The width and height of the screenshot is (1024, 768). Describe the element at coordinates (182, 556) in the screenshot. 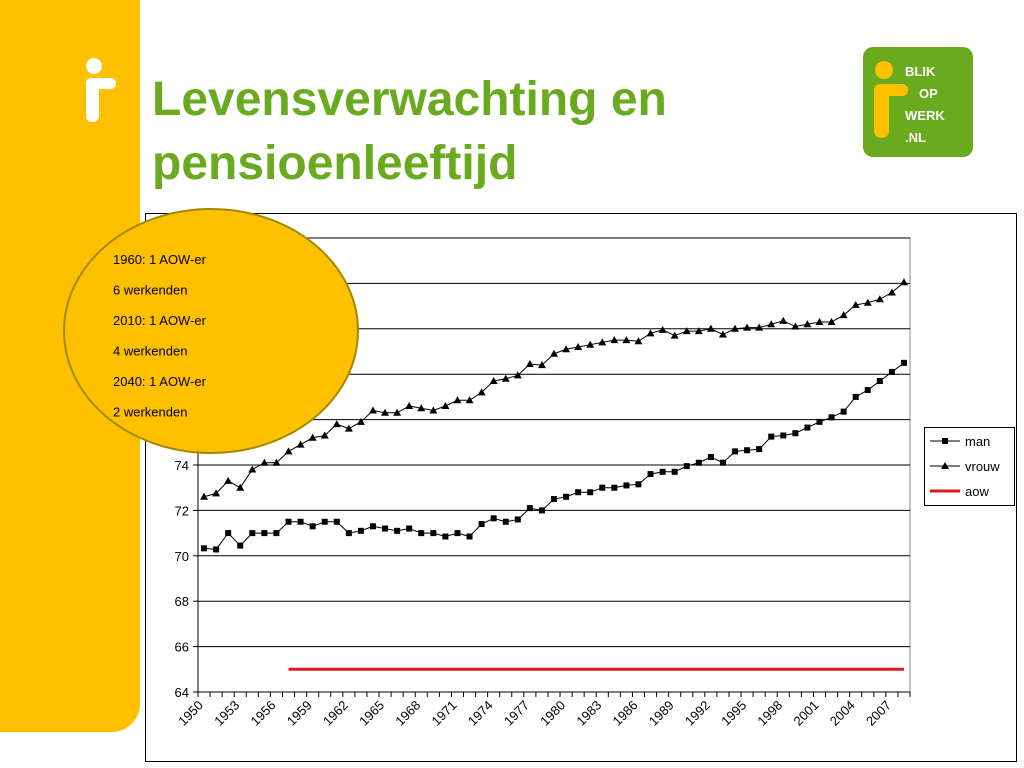

I see `y-tick-label: 70` at that location.